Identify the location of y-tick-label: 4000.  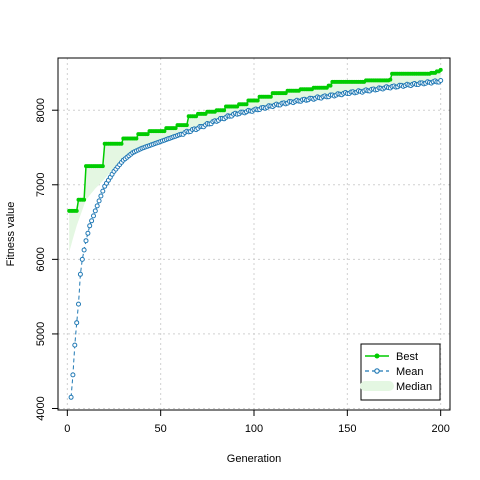
(41, 408).